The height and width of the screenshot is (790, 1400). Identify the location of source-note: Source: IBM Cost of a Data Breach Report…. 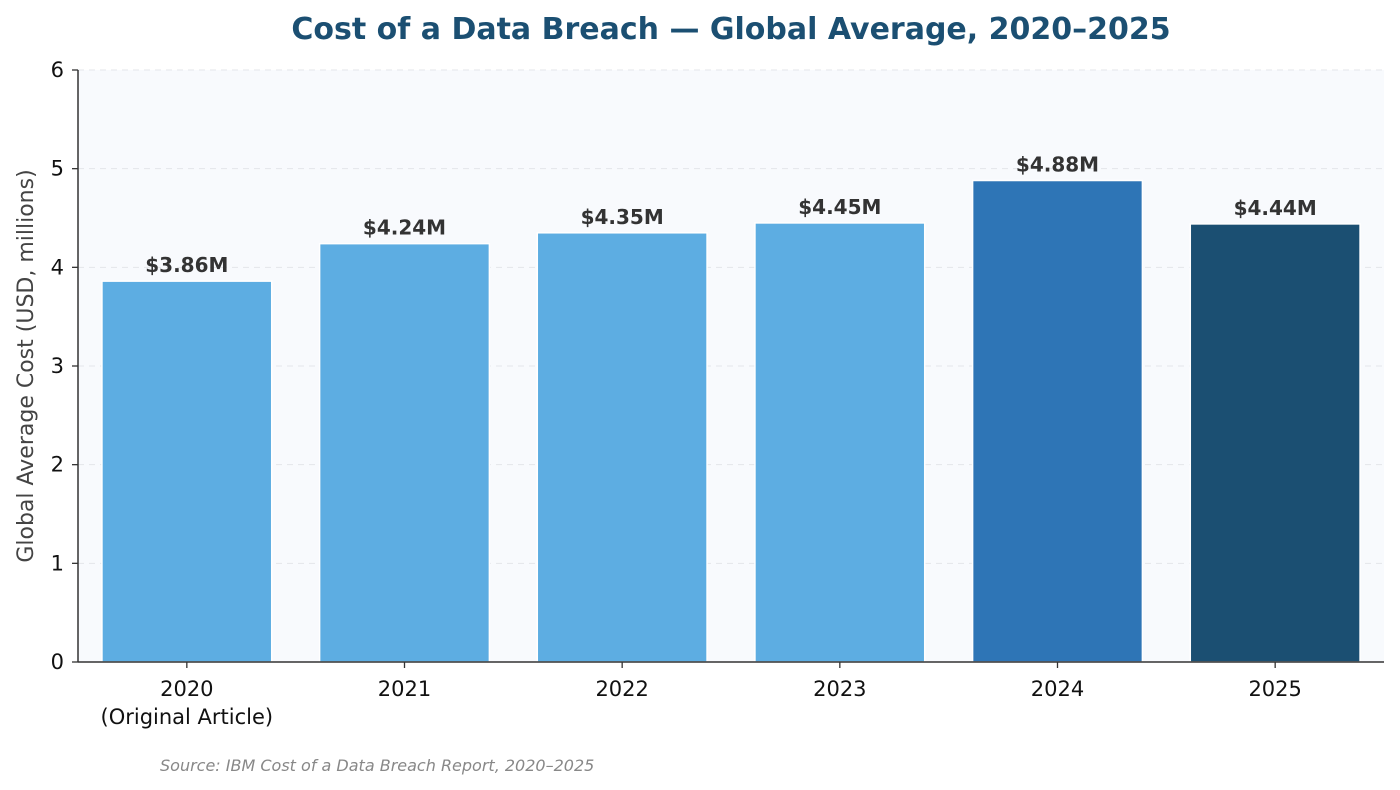
(377, 765).